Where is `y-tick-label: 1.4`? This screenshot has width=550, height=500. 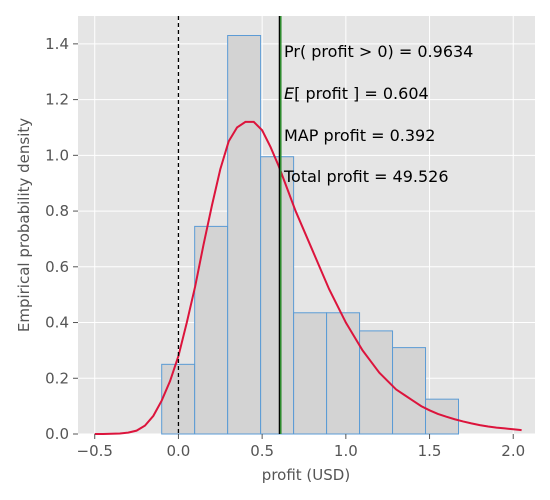
y-tick-label: 1.4 is located at coordinates (57, 44).